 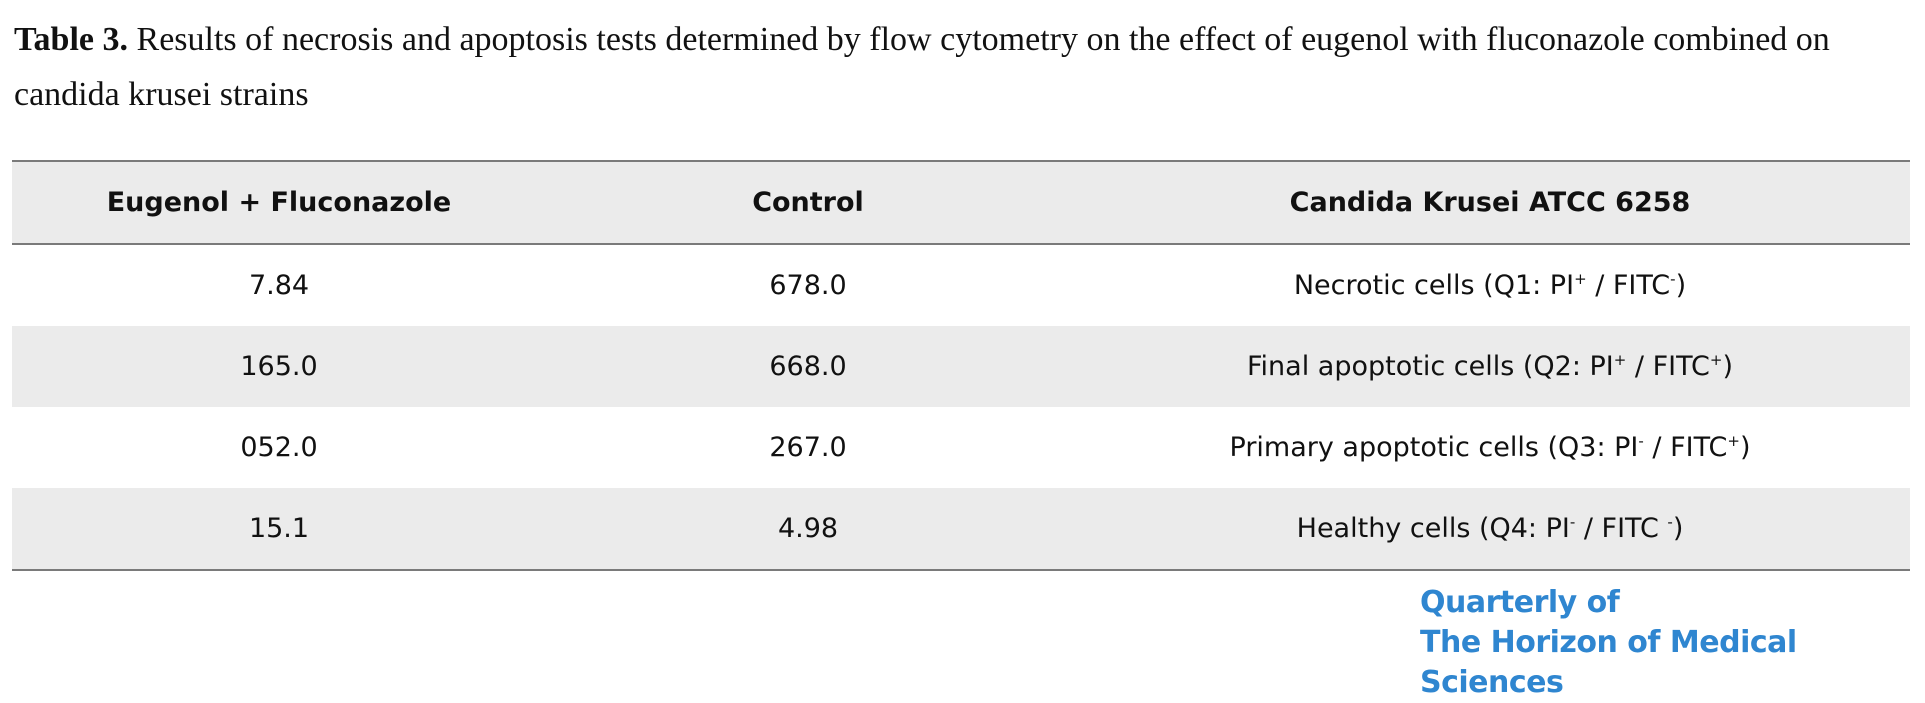 What do you see at coordinates (1434, 285) in the screenshot?
I see `cell-type-text: Necrotic cells (Q1: PI` at bounding box center [1434, 285].